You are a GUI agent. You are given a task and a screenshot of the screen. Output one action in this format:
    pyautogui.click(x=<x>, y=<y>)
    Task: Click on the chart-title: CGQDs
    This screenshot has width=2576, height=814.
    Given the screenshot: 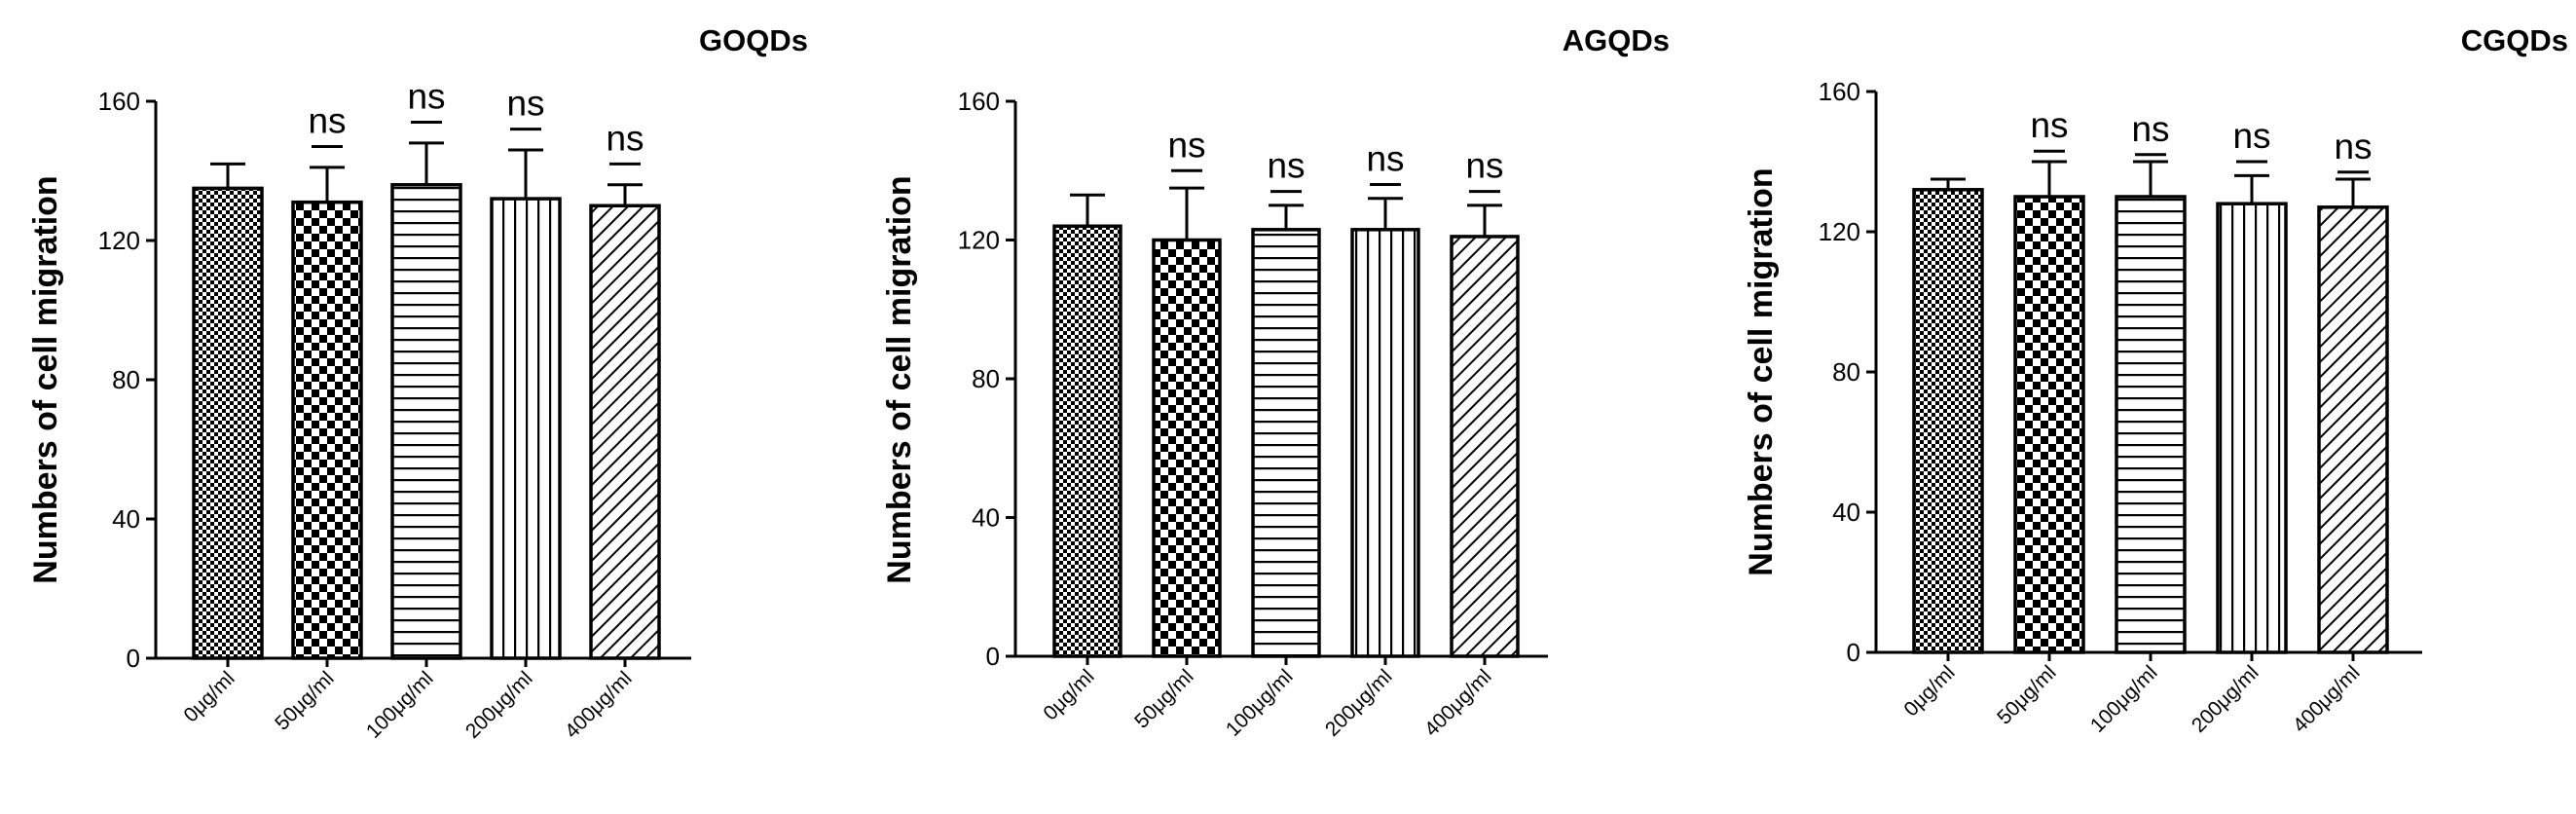 What is the action you would take?
    pyautogui.click(x=2514, y=40)
    